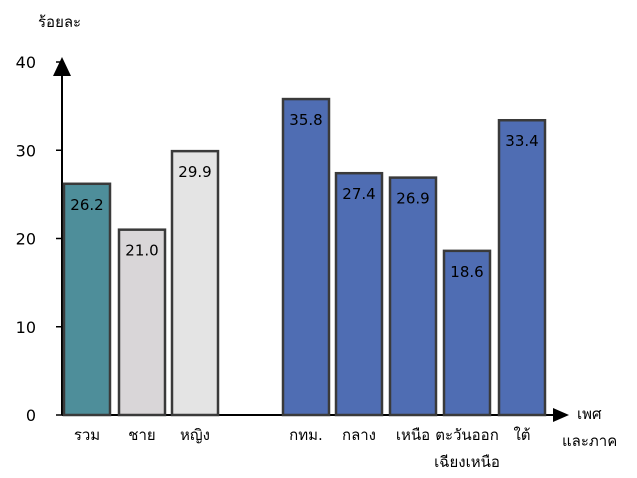 The height and width of the screenshot is (478, 637). I want to click on y-tick-label: 20, so click(26, 239).